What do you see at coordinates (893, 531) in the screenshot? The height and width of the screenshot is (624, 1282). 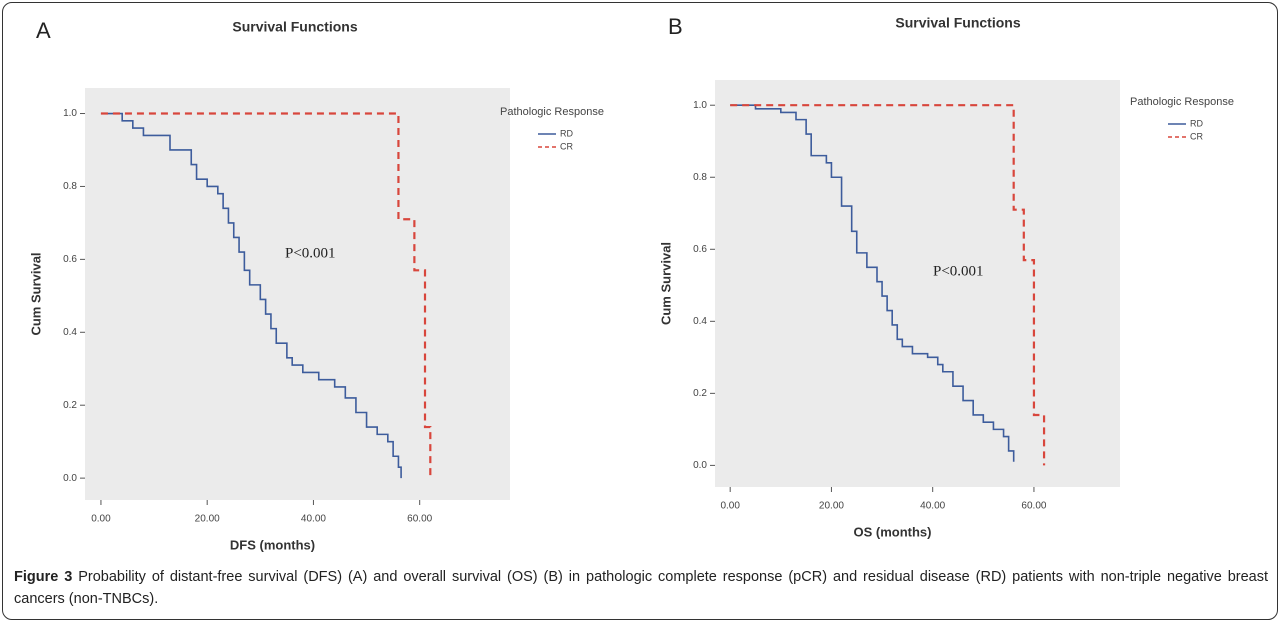 I see `x-axis-label: OS (months)` at bounding box center [893, 531].